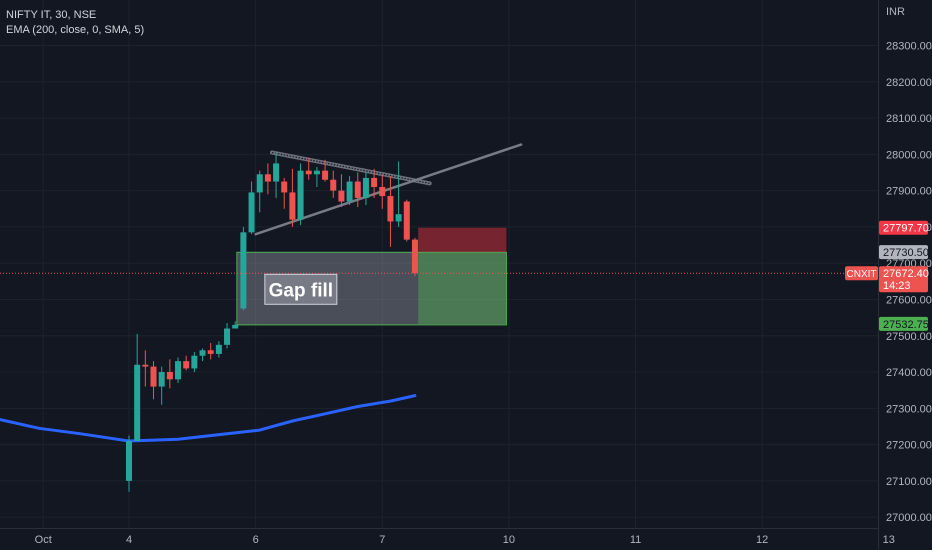 Image resolution: width=932 pixels, height=550 pixels. I want to click on short-position-stop-zone, so click(462, 240).